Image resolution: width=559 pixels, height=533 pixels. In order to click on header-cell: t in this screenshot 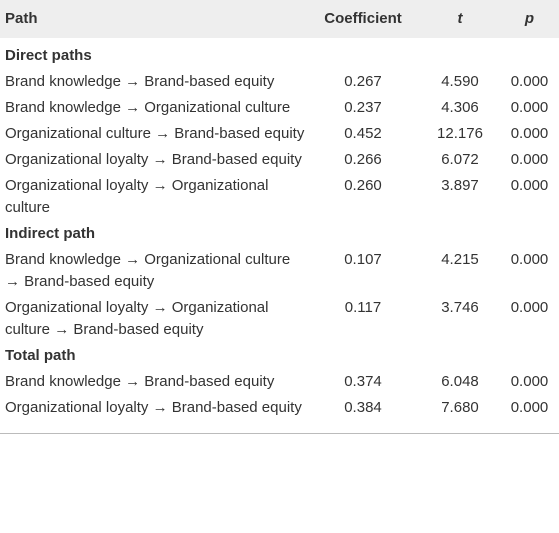, I will do `click(460, 19)`.